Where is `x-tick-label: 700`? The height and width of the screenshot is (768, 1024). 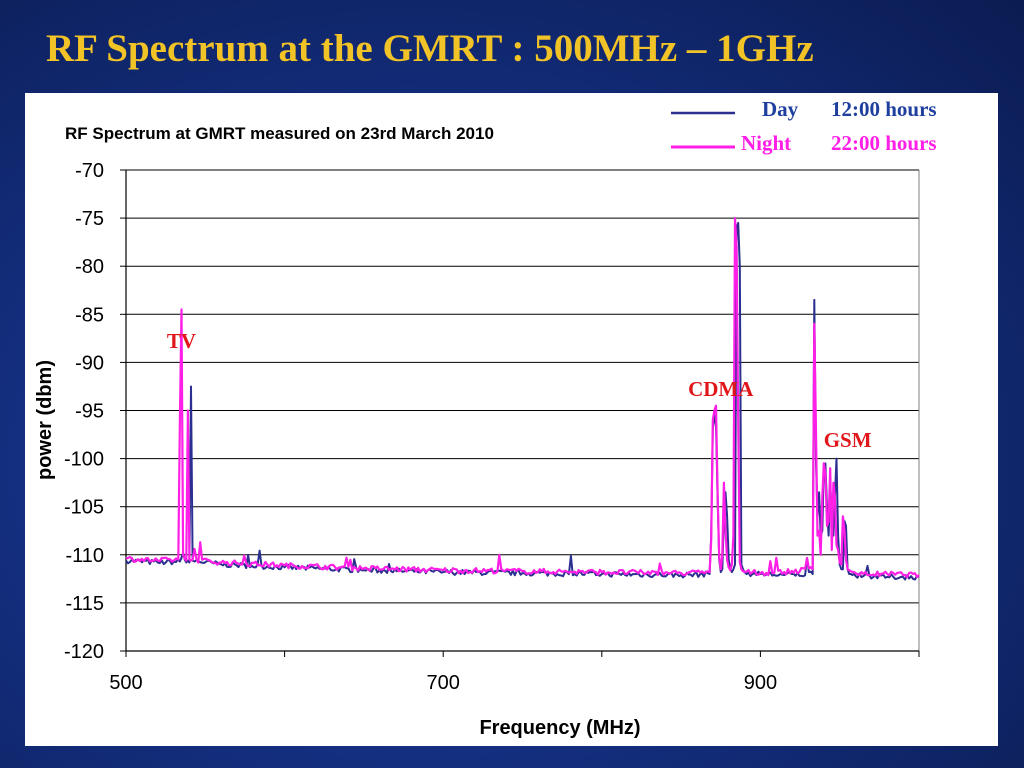
x-tick-label: 700 is located at coordinates (443, 683).